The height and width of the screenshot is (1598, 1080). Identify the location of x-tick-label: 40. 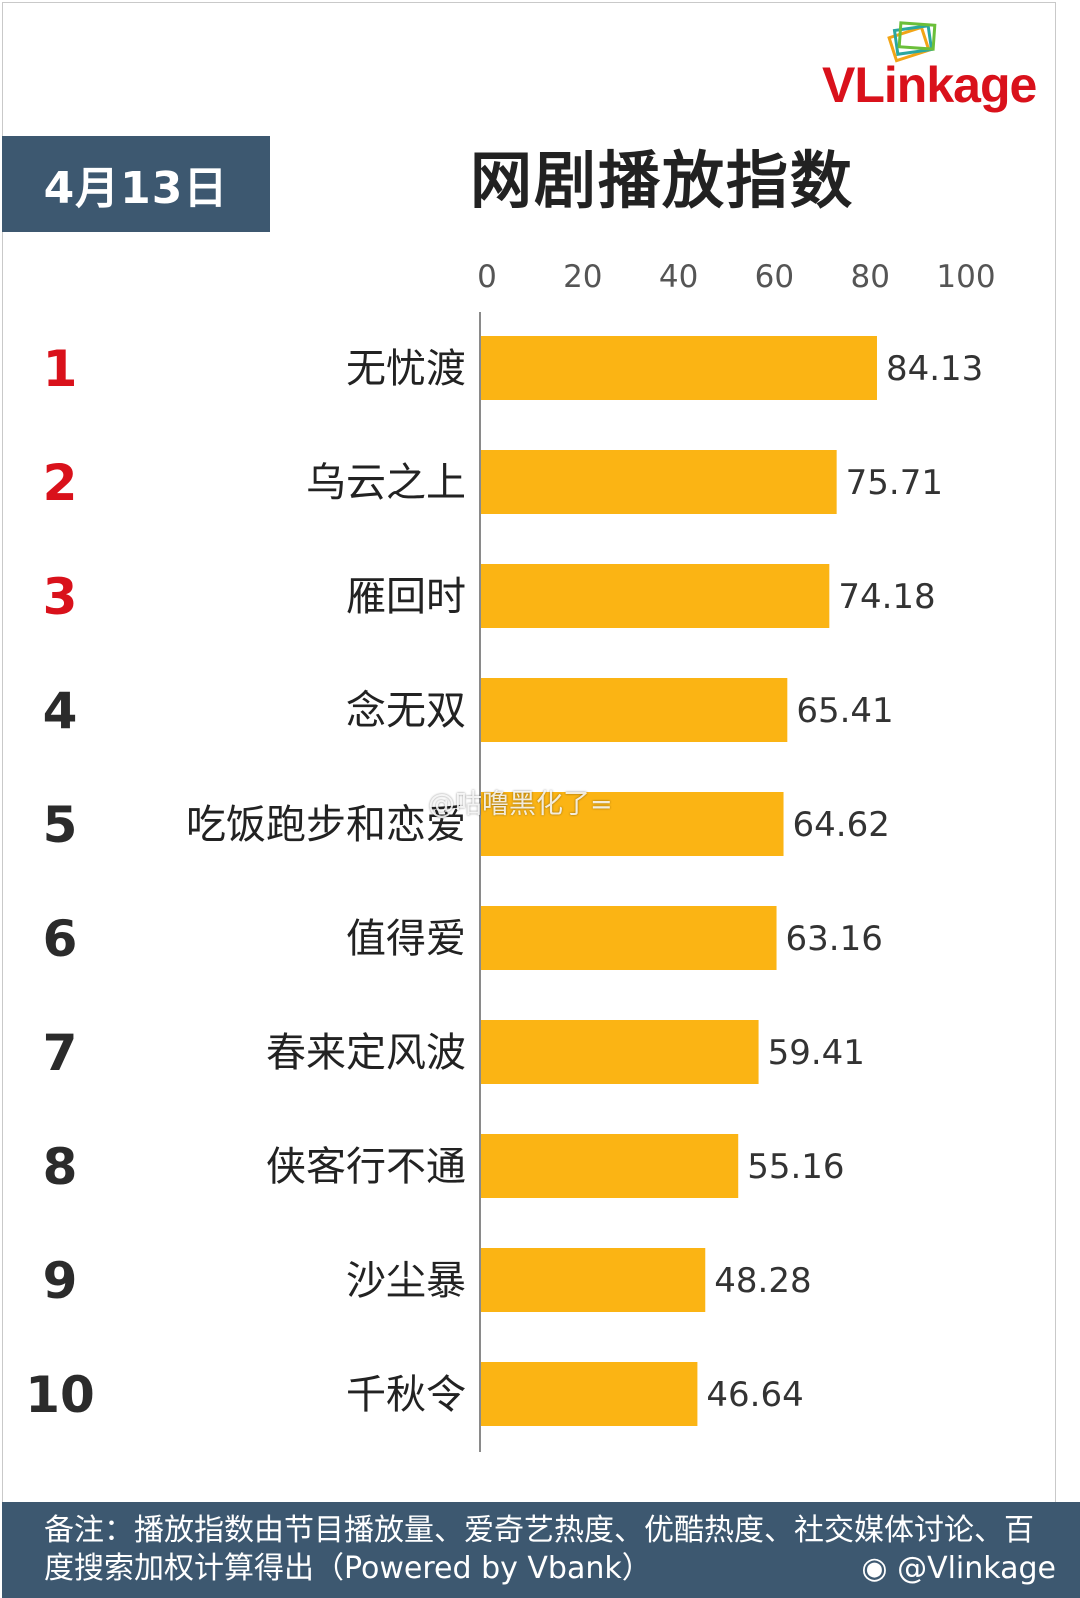
(678, 277).